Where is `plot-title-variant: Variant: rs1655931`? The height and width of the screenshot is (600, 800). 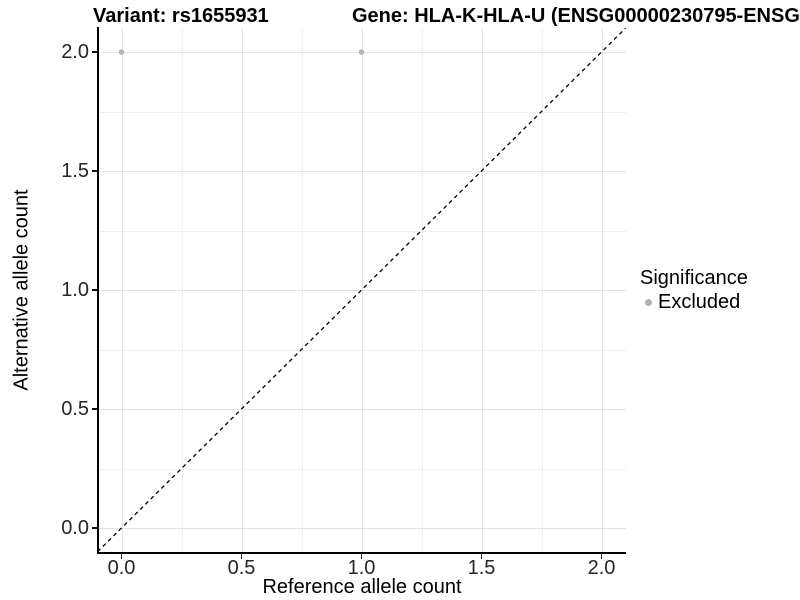 plot-title-variant: Variant: rs1655931 is located at coordinates (181, 16).